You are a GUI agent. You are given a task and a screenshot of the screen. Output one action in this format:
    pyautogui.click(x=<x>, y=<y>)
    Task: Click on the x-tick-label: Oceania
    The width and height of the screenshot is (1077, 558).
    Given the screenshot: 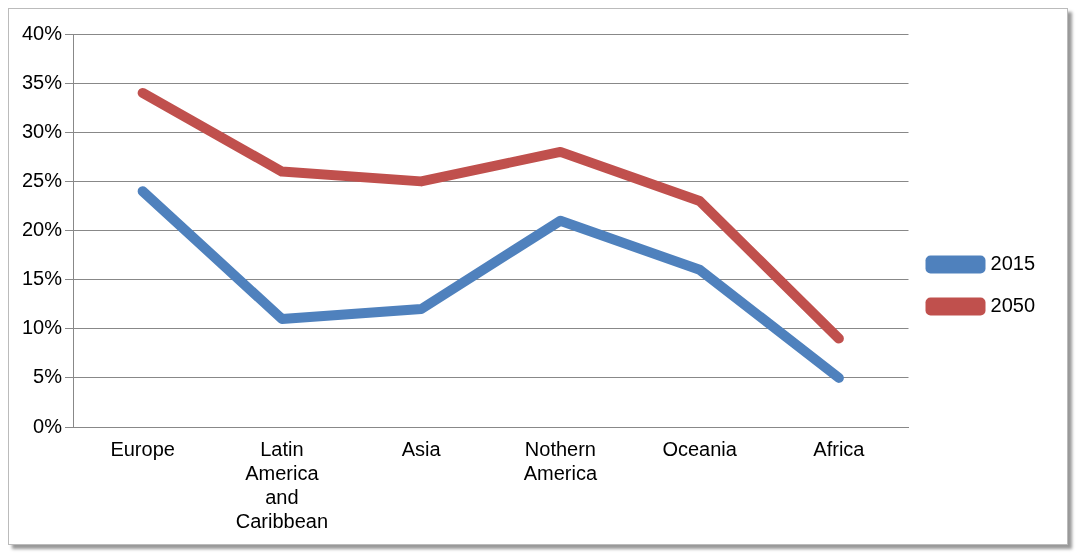 What is the action you would take?
    pyautogui.click(x=700, y=448)
    